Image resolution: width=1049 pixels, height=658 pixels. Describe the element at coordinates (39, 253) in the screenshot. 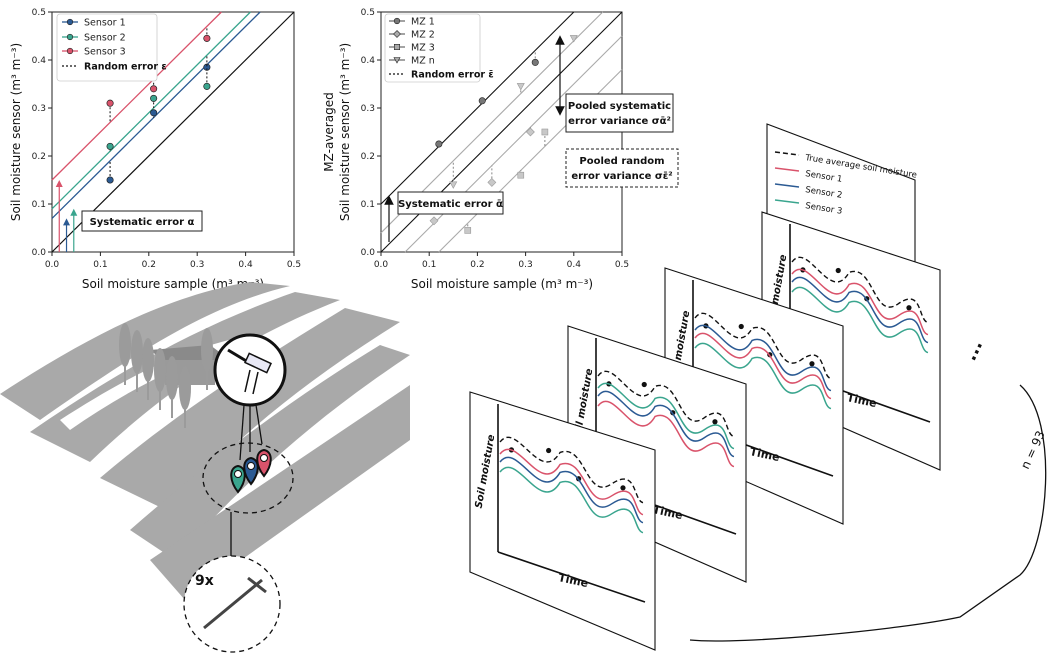

I see `chart1-ytick-label: 0.0` at that location.